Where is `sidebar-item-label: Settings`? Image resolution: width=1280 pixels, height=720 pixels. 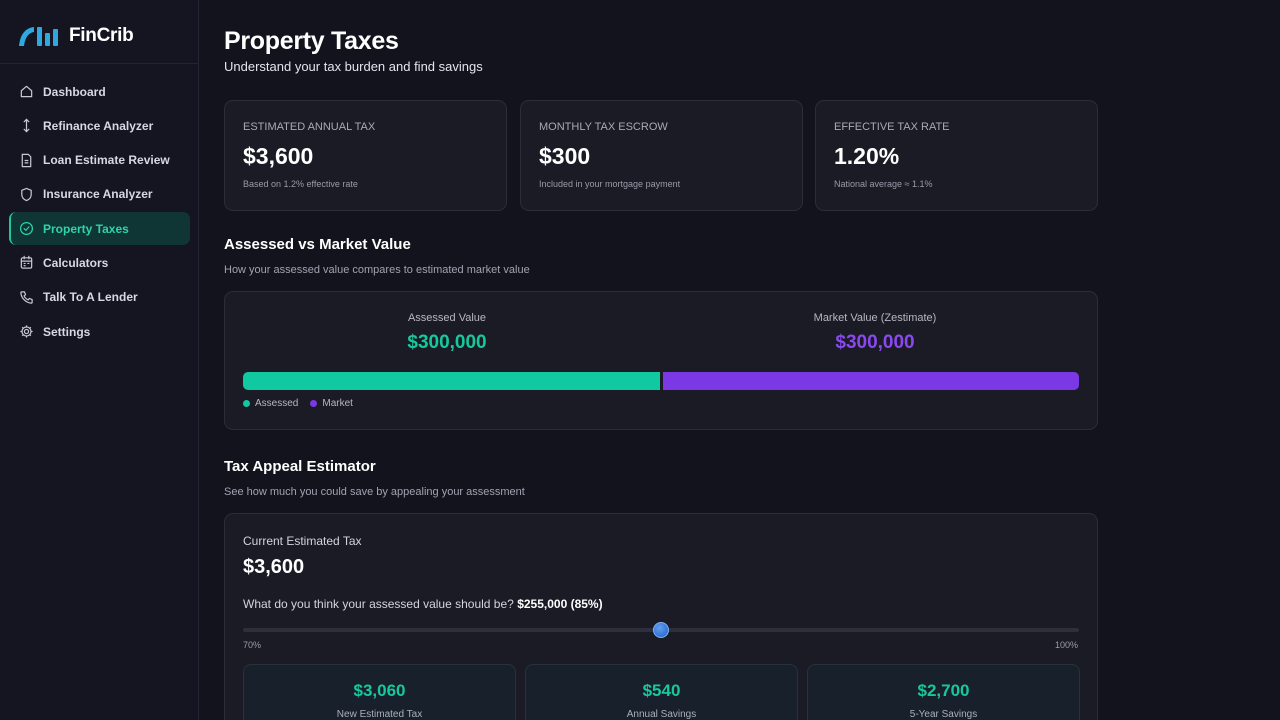 sidebar-item-label: Settings is located at coordinates (67, 331).